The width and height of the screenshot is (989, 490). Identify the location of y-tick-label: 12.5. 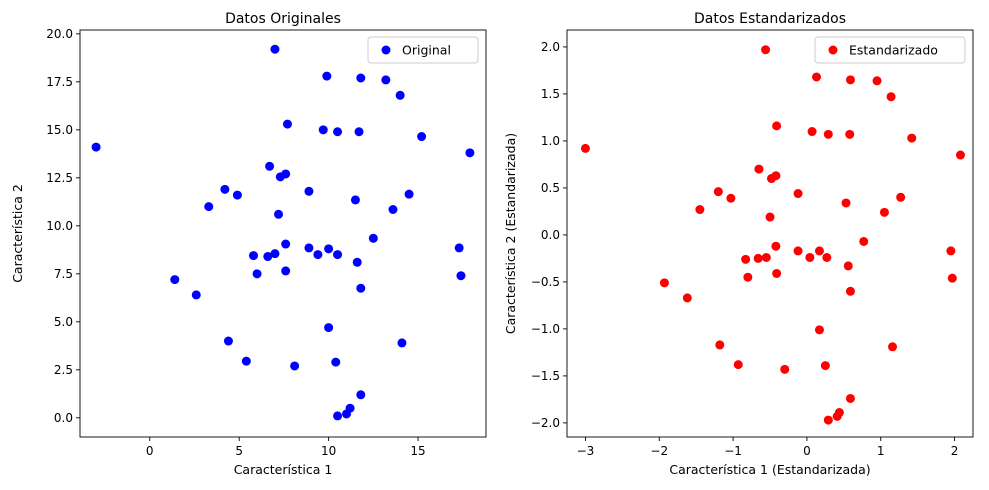
(59, 178).